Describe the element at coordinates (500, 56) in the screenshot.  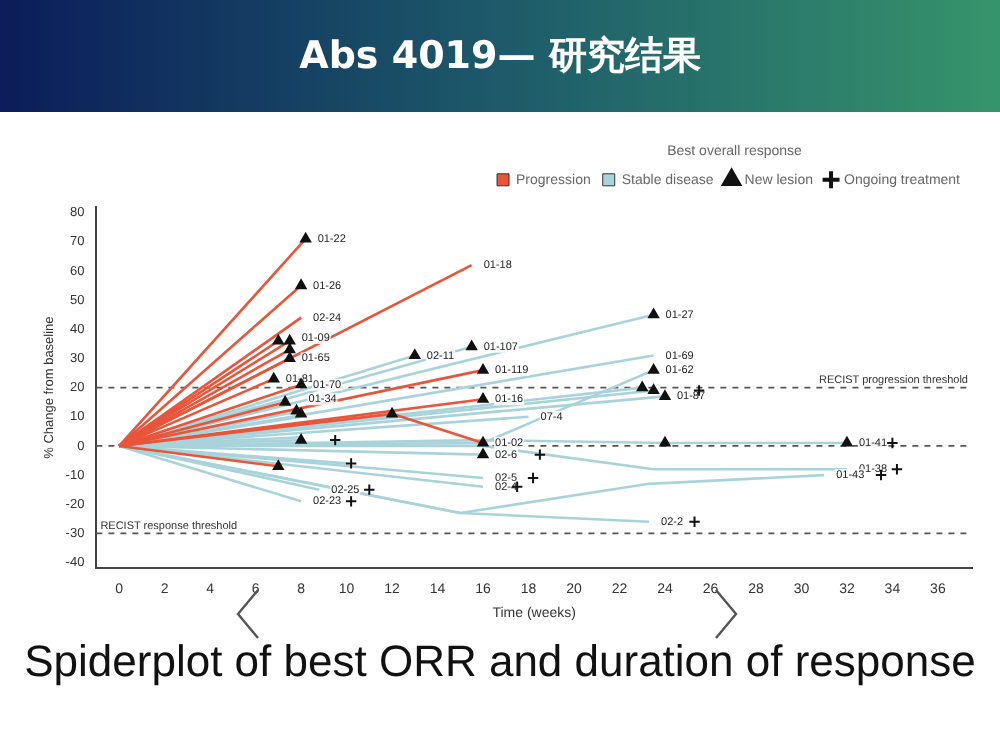
I see `chart-title: Abs 4019— 研究结果` at that location.